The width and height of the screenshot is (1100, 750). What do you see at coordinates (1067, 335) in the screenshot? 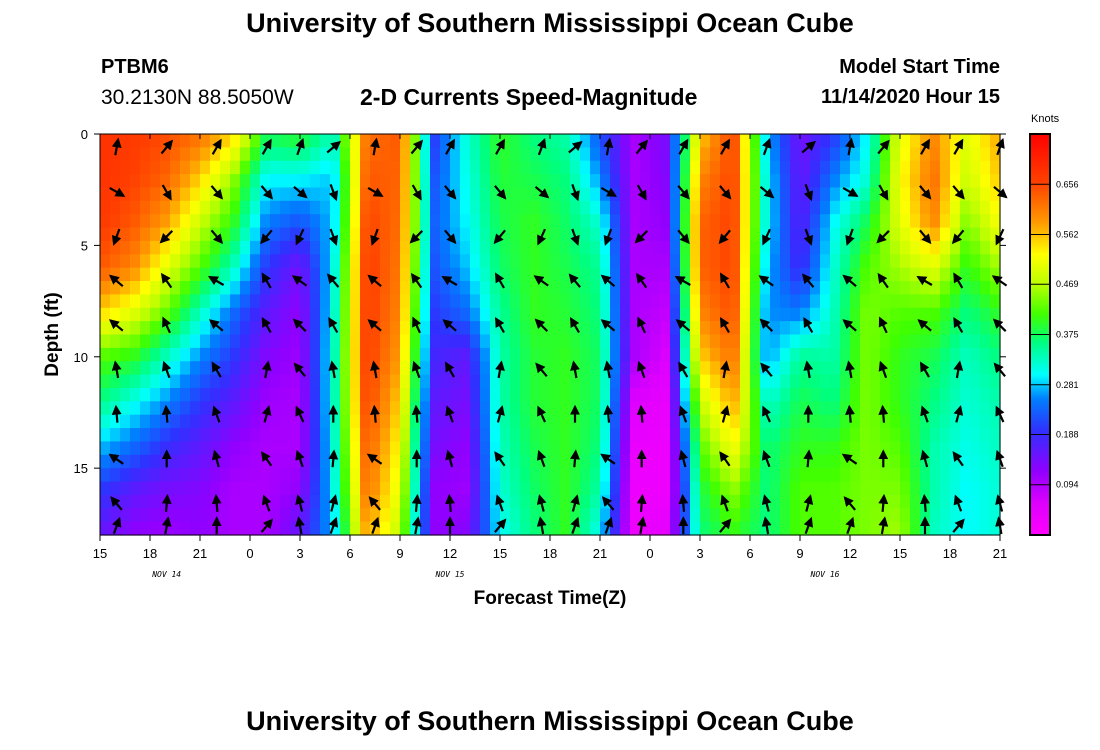
I see `colorbar-tick-label: 0.375` at bounding box center [1067, 335].